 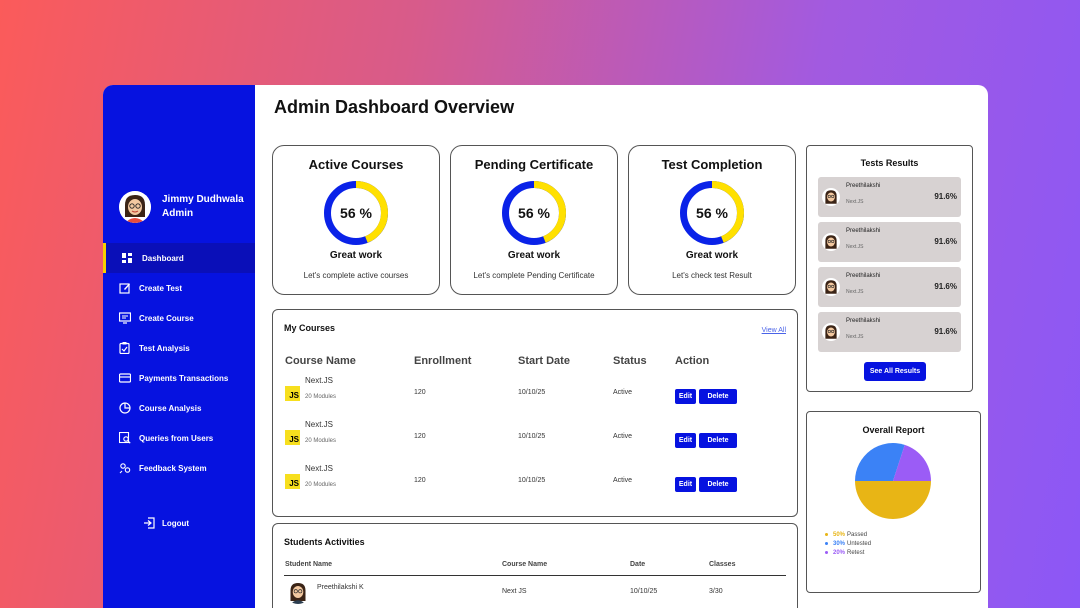 What do you see at coordinates (170, 408) in the screenshot?
I see `sidebar-item-label: Course Analysis` at bounding box center [170, 408].